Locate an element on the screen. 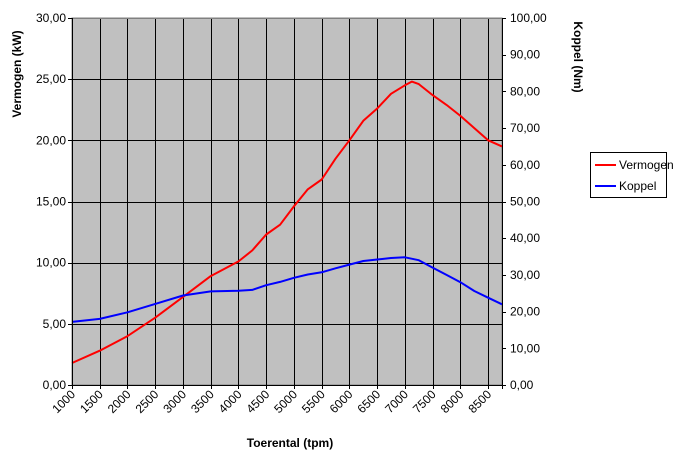 This screenshot has width=690, height=456. y-right-tick-label: 30,00 is located at coordinates (525, 275).